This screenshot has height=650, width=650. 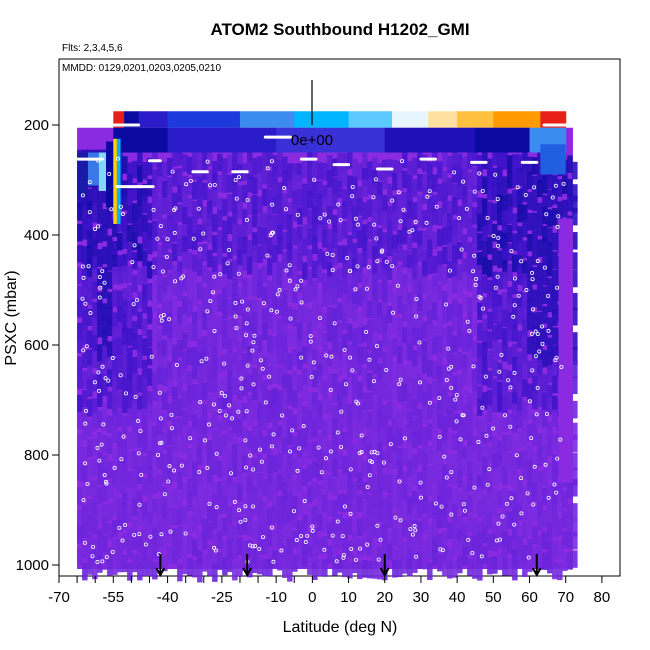 What do you see at coordinates (536, 572) in the screenshot?
I see `flight-arrow-head` at bounding box center [536, 572].